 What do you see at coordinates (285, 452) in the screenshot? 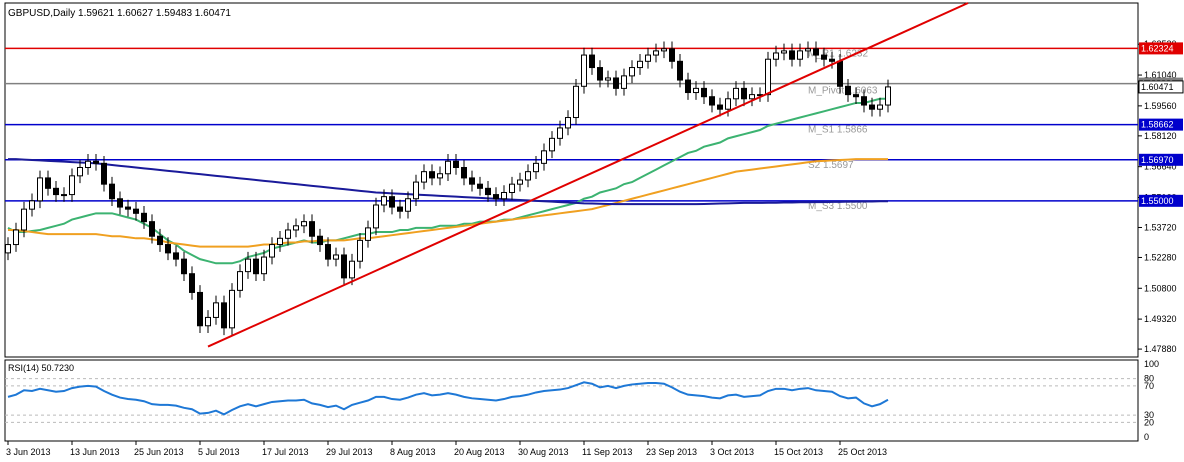
I see `date-tick-label: 17 Jul 2013` at bounding box center [285, 452].